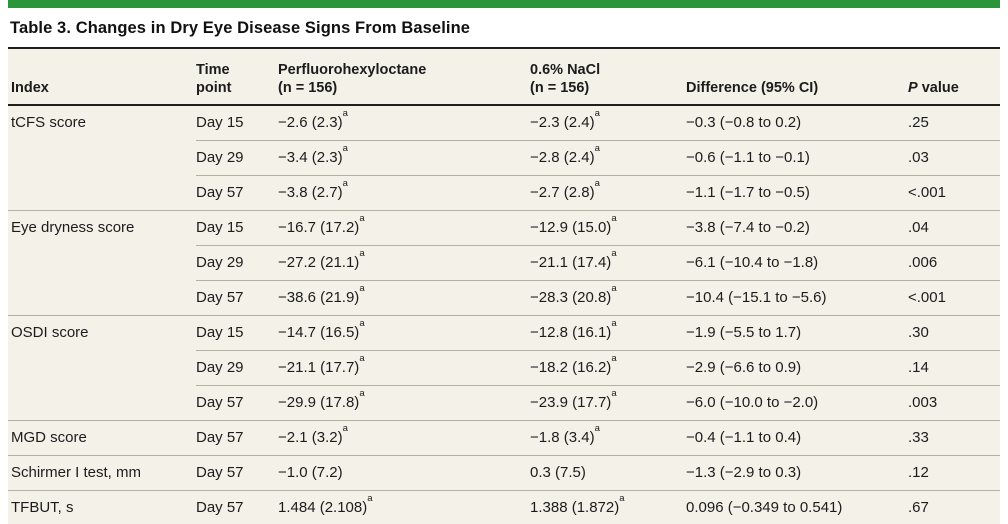 This screenshot has width=1008, height=524. What do you see at coordinates (565, 119) in the screenshot?
I see `nacl-cell: −2.3 (2.4)a` at bounding box center [565, 119].